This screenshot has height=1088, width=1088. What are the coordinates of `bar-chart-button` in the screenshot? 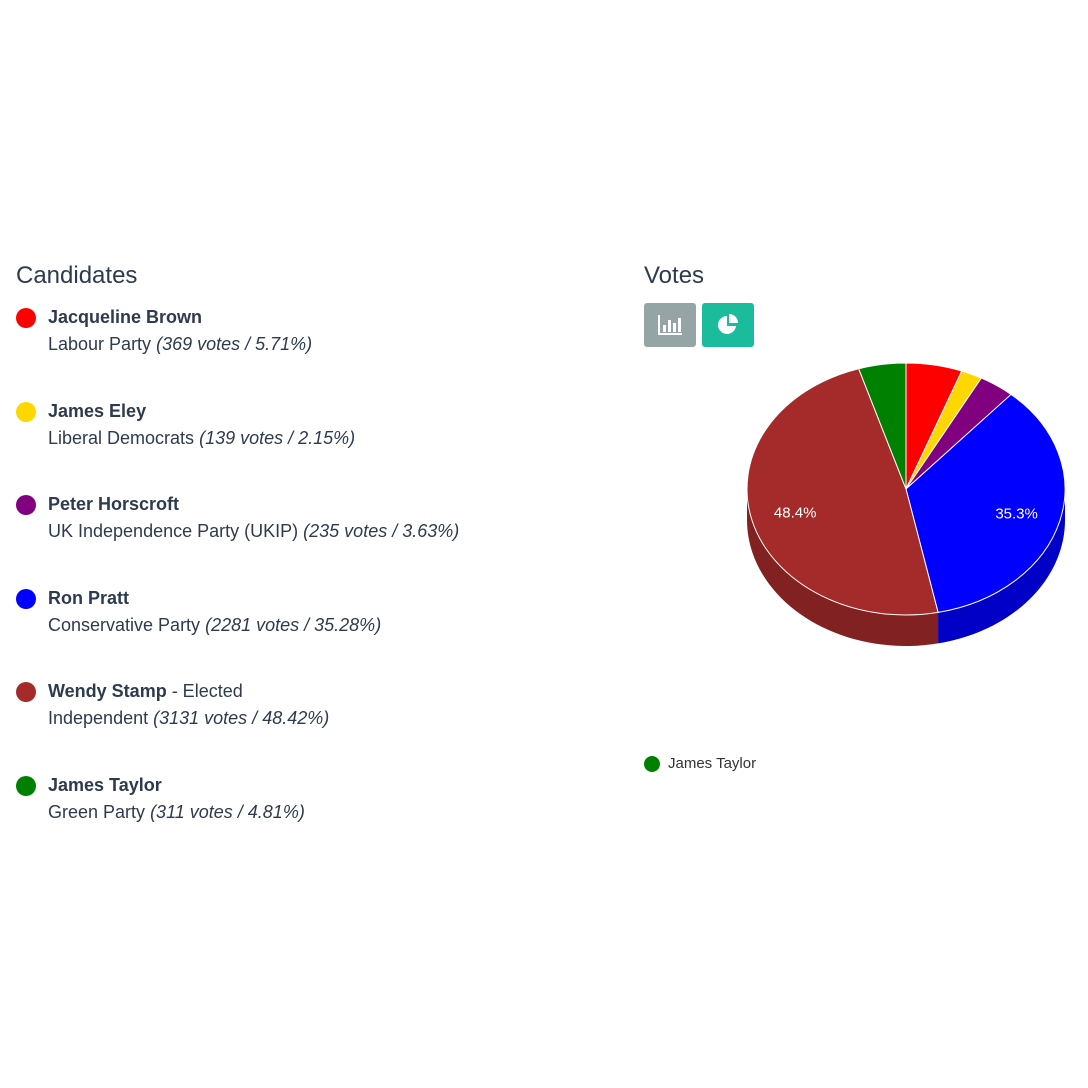 It's located at (670, 325).